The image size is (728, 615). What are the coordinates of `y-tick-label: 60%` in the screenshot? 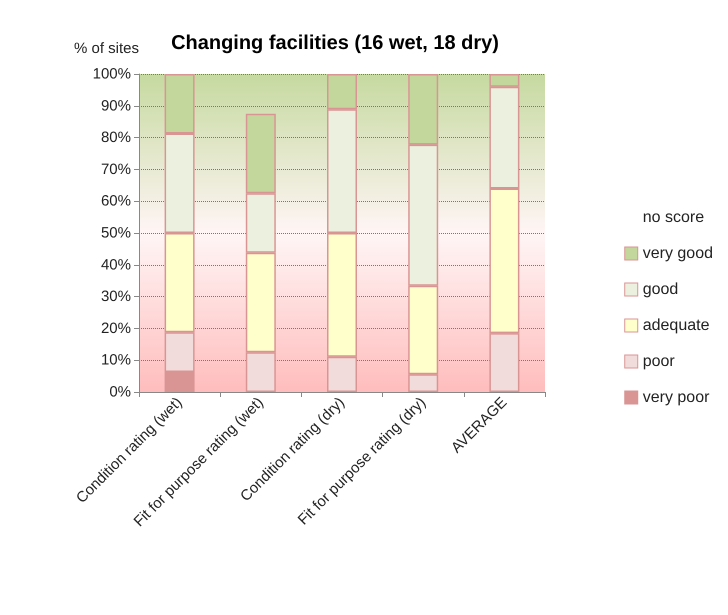 It's located at (115, 201).